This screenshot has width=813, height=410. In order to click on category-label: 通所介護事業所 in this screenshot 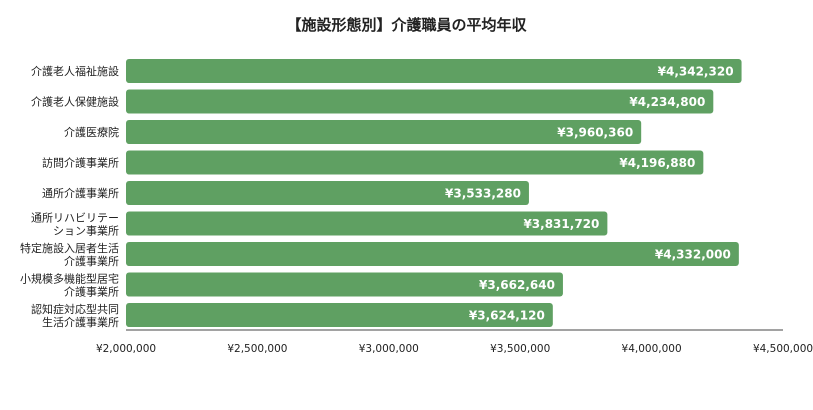, I will do `click(80, 193)`.